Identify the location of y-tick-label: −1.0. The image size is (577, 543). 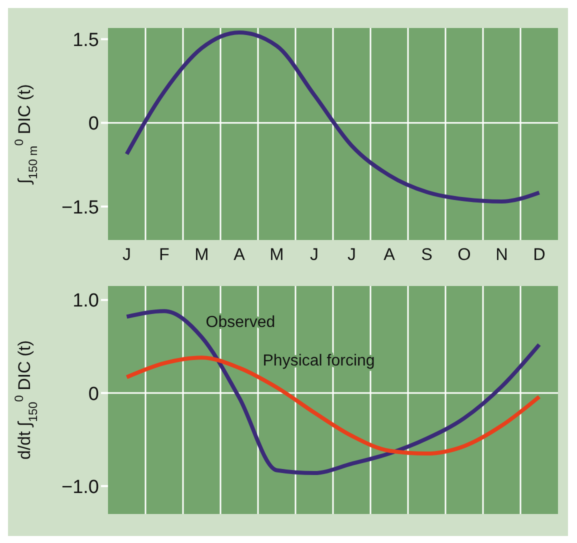
(80, 487).